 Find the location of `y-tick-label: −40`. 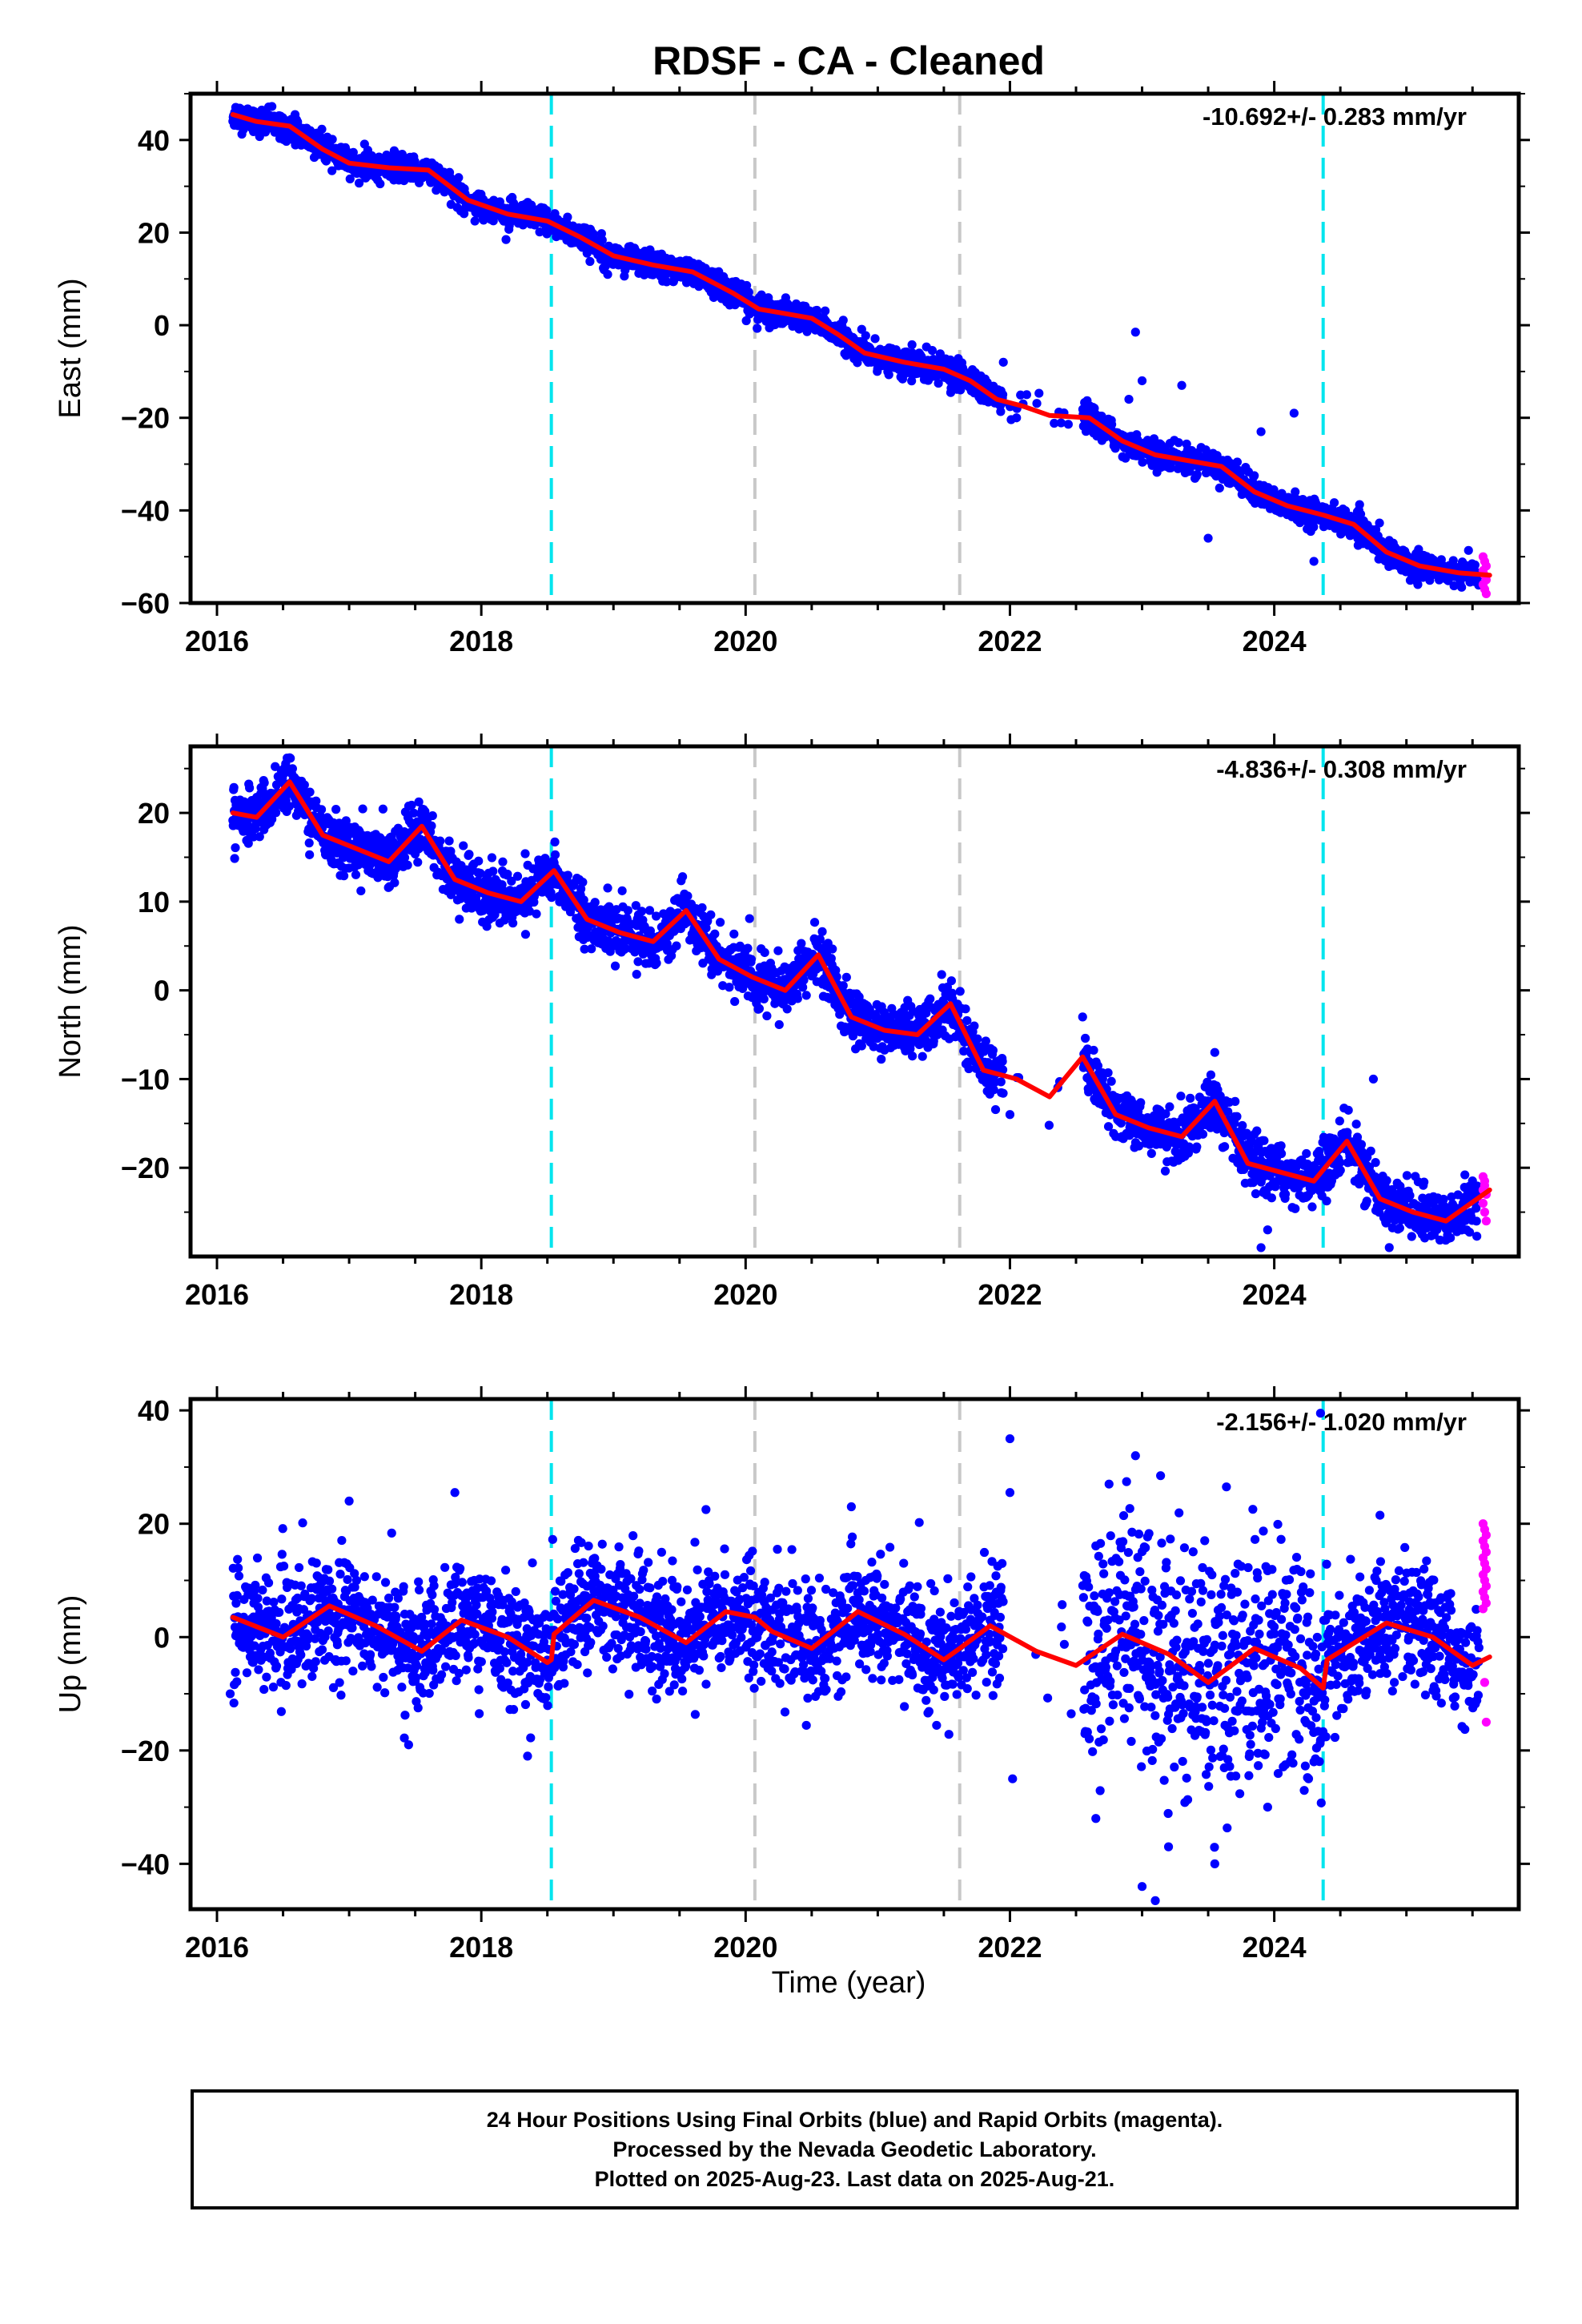

y-tick-label: −40 is located at coordinates (145, 511).